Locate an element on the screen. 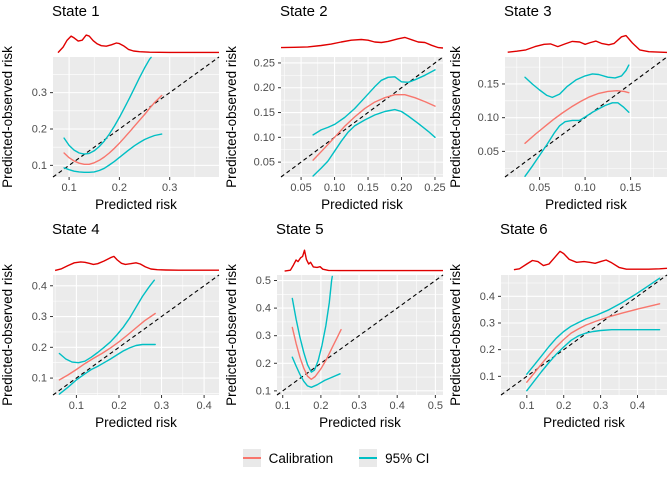 The width and height of the screenshot is (672, 480). legend-label-calibration: Calibration is located at coordinates (301, 458).